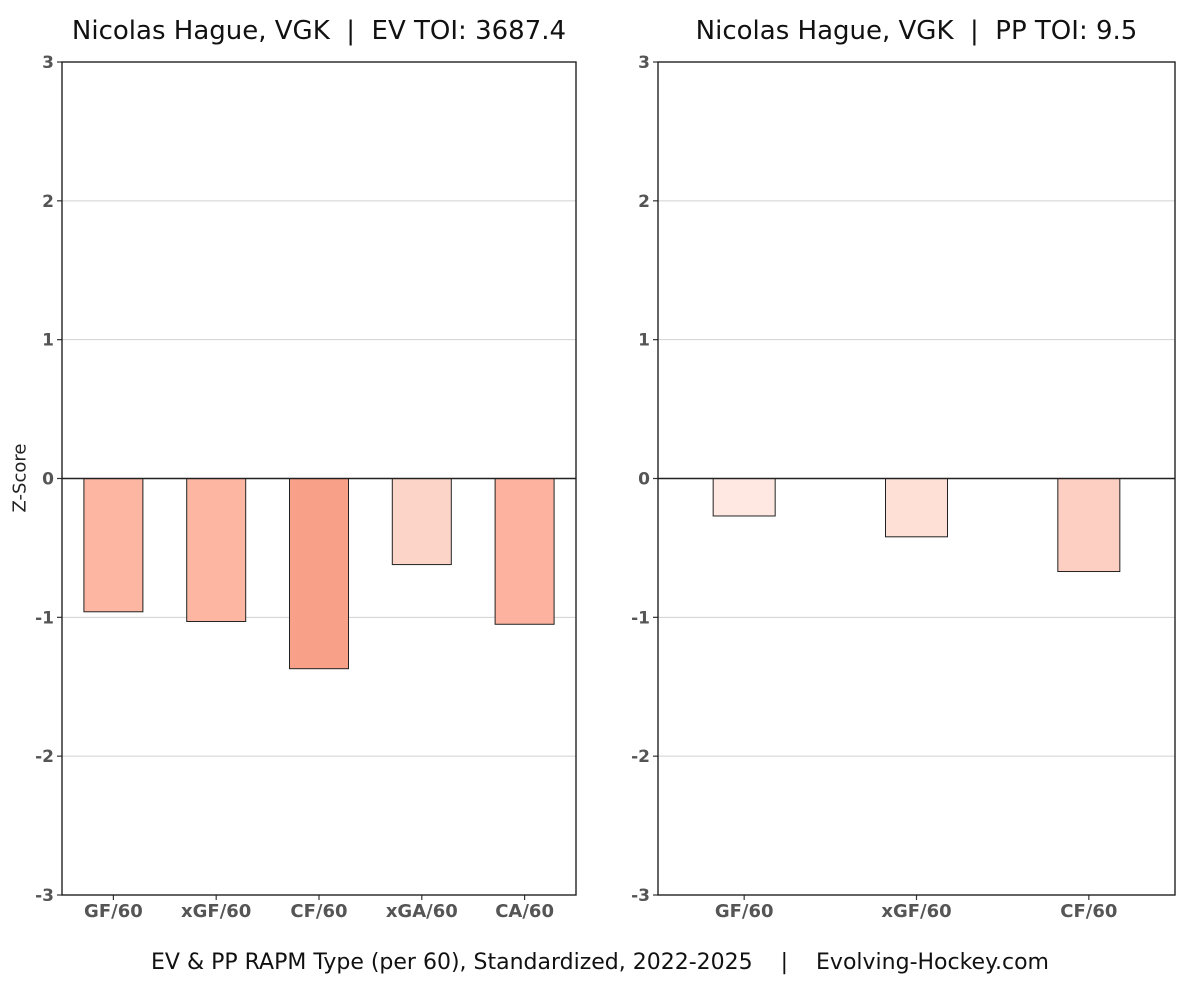  Describe the element at coordinates (644, 202) in the screenshot. I see `pp-y-tick-label: 2` at that location.